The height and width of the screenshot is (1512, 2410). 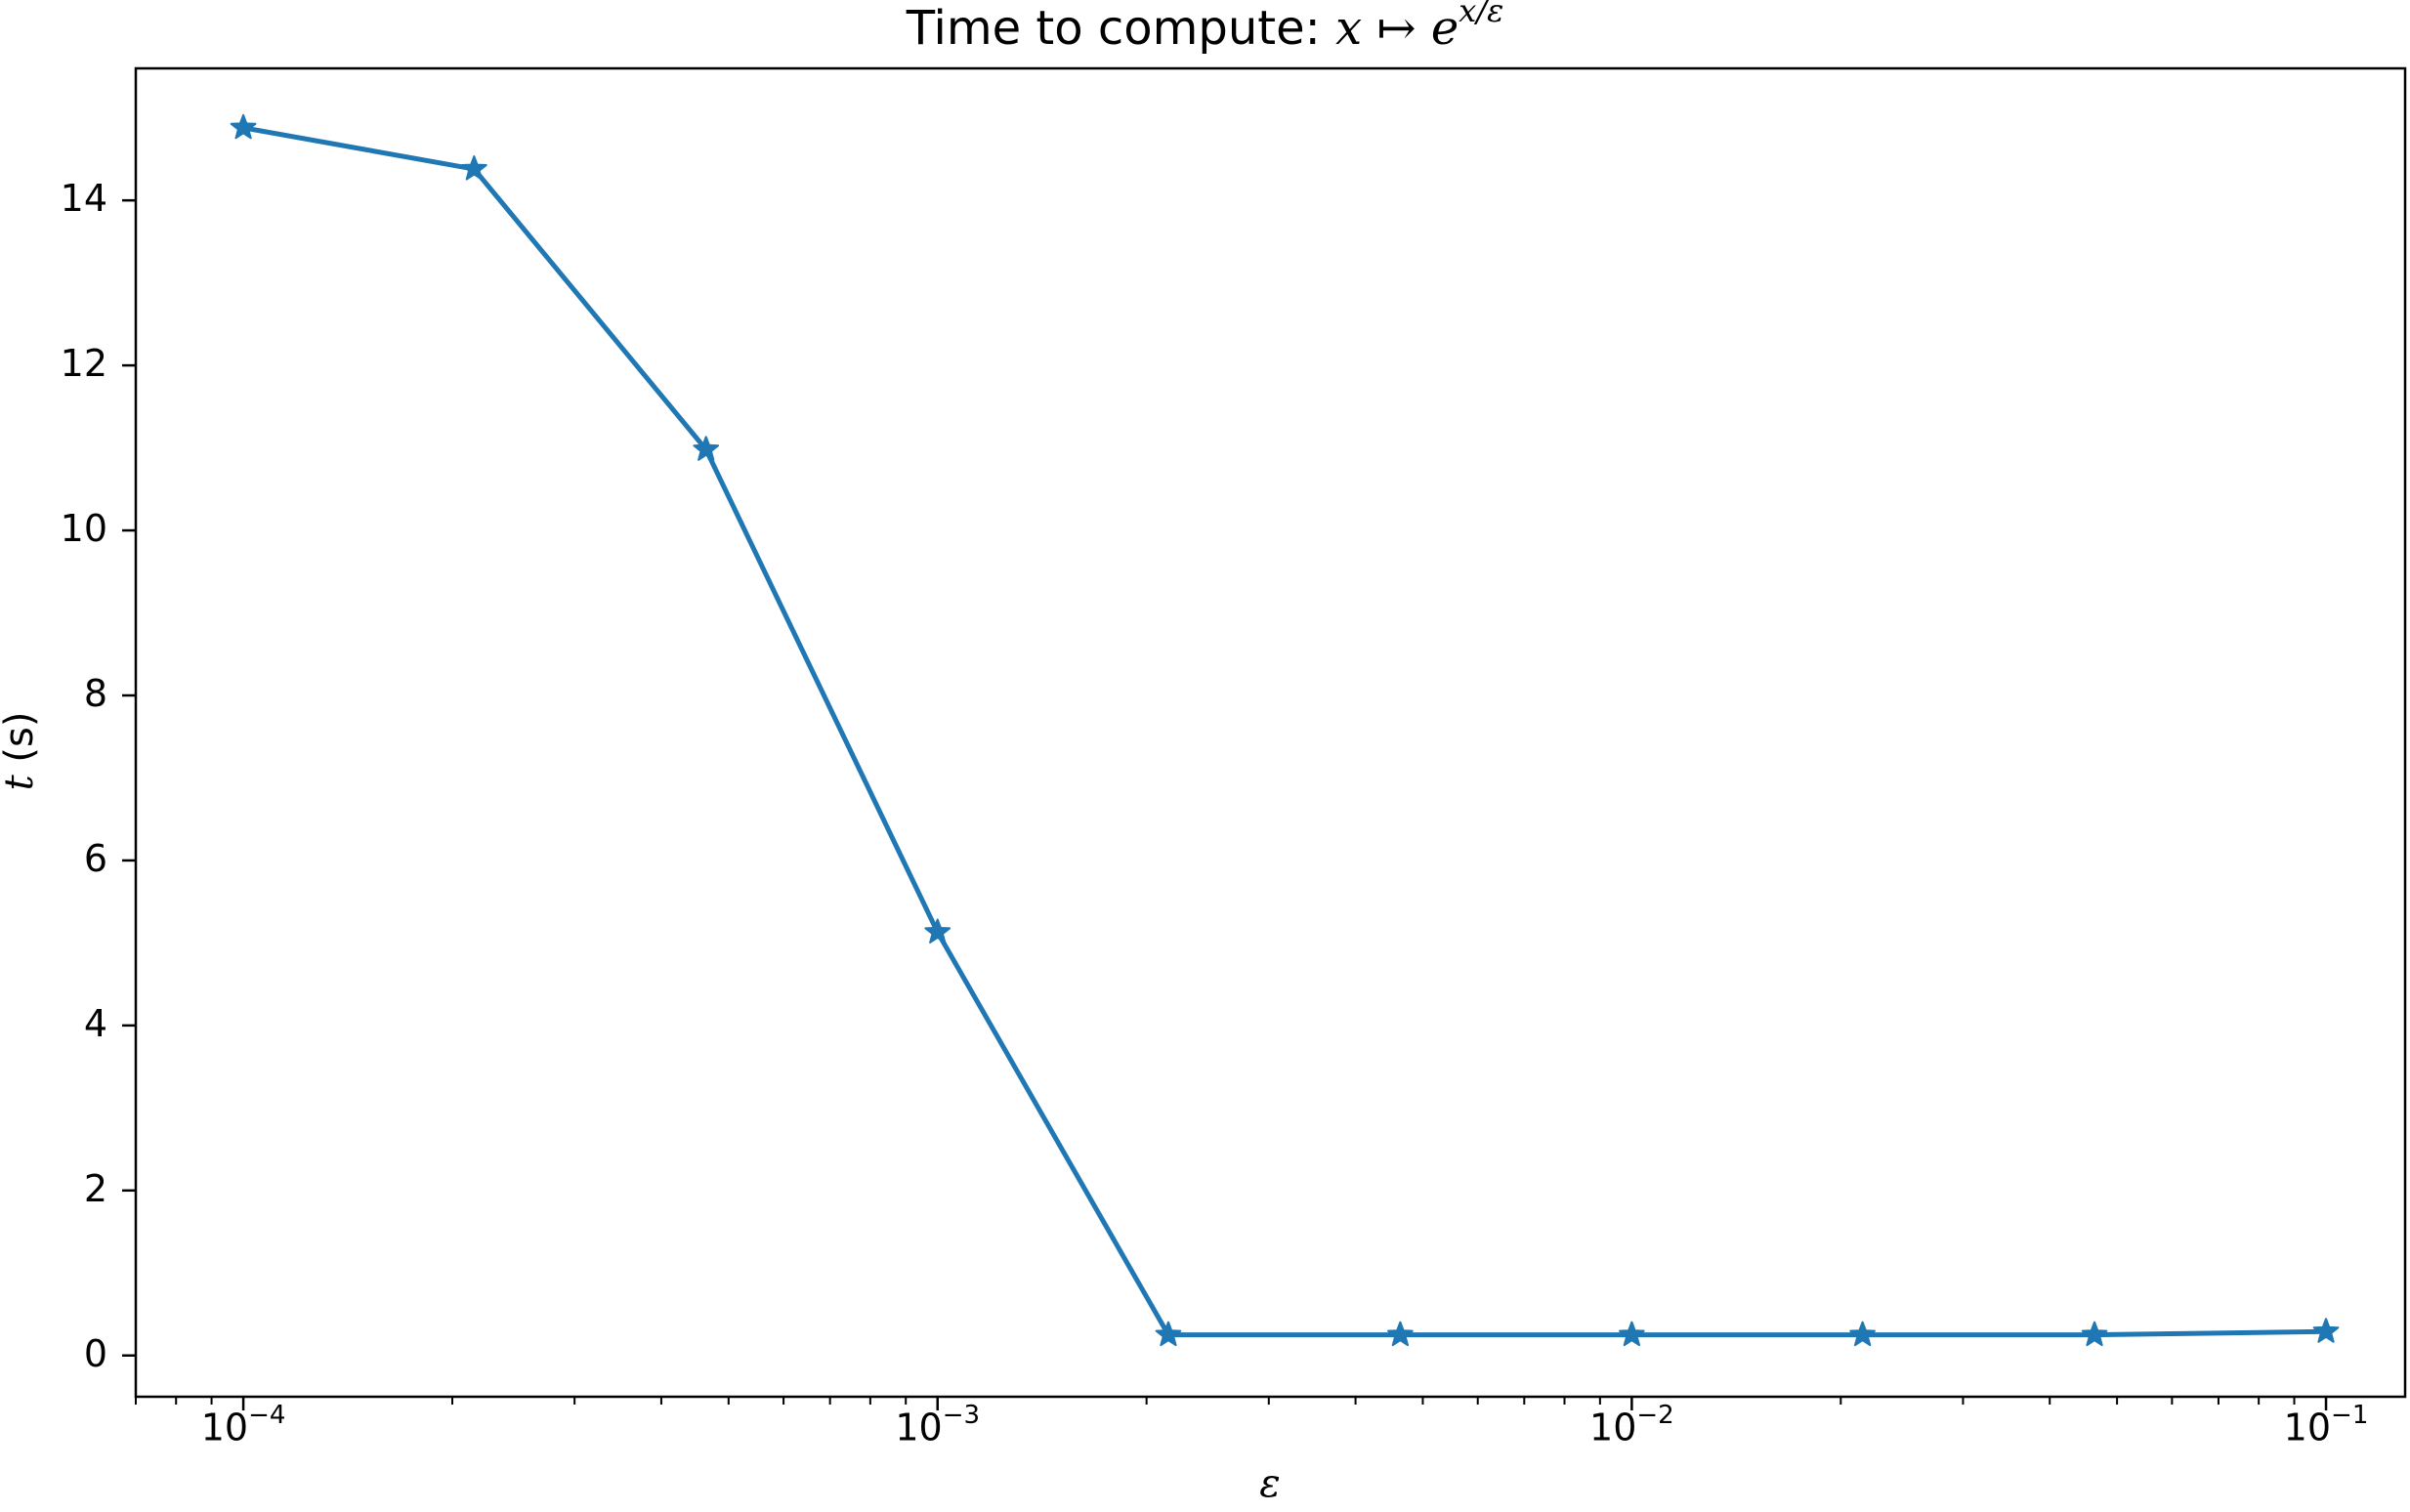 What do you see at coordinates (1481, 14) in the screenshot?
I see `title-exponent: x/ε` at bounding box center [1481, 14].